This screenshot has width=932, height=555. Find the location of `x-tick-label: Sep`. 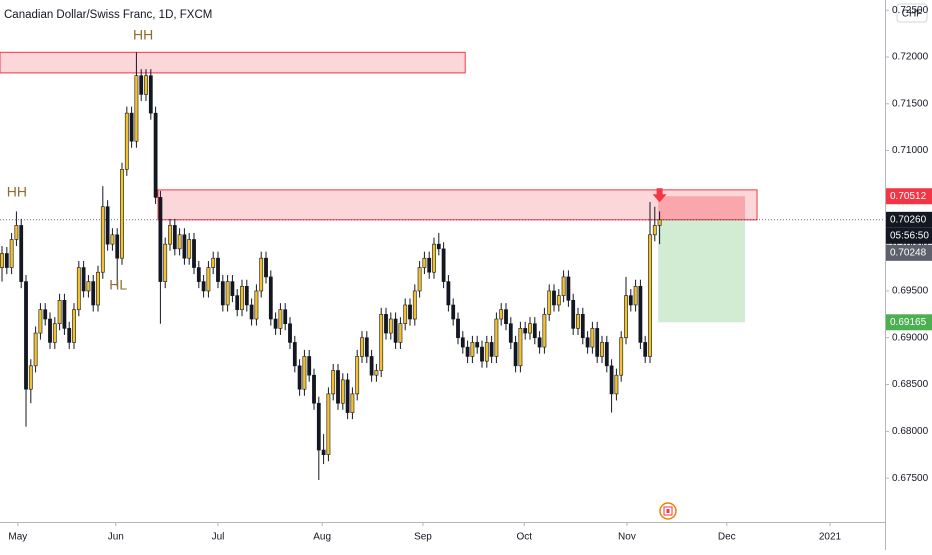

x-tick-label: Sep is located at coordinates (423, 537).